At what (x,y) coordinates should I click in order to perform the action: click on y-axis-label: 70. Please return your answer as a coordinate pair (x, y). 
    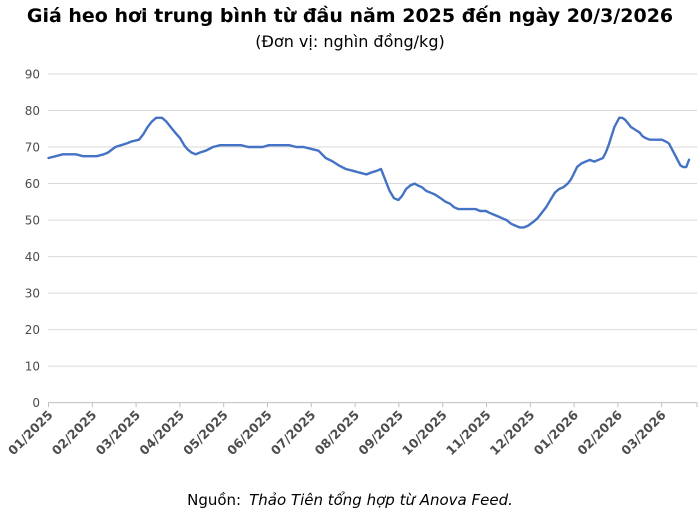
    Looking at the image, I should click on (32, 148).